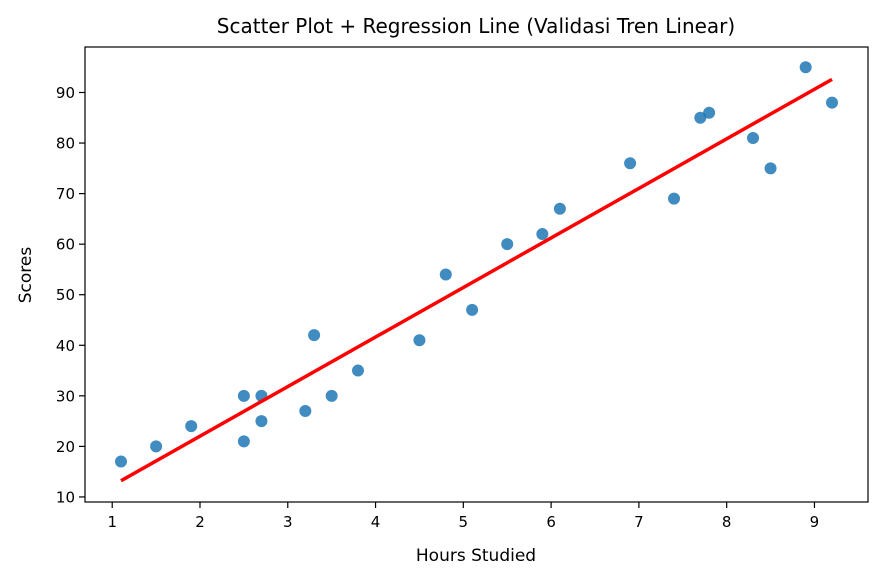 This screenshot has width=884, height=585. What do you see at coordinates (112, 522) in the screenshot?
I see `x-tick-label: 1` at bounding box center [112, 522].